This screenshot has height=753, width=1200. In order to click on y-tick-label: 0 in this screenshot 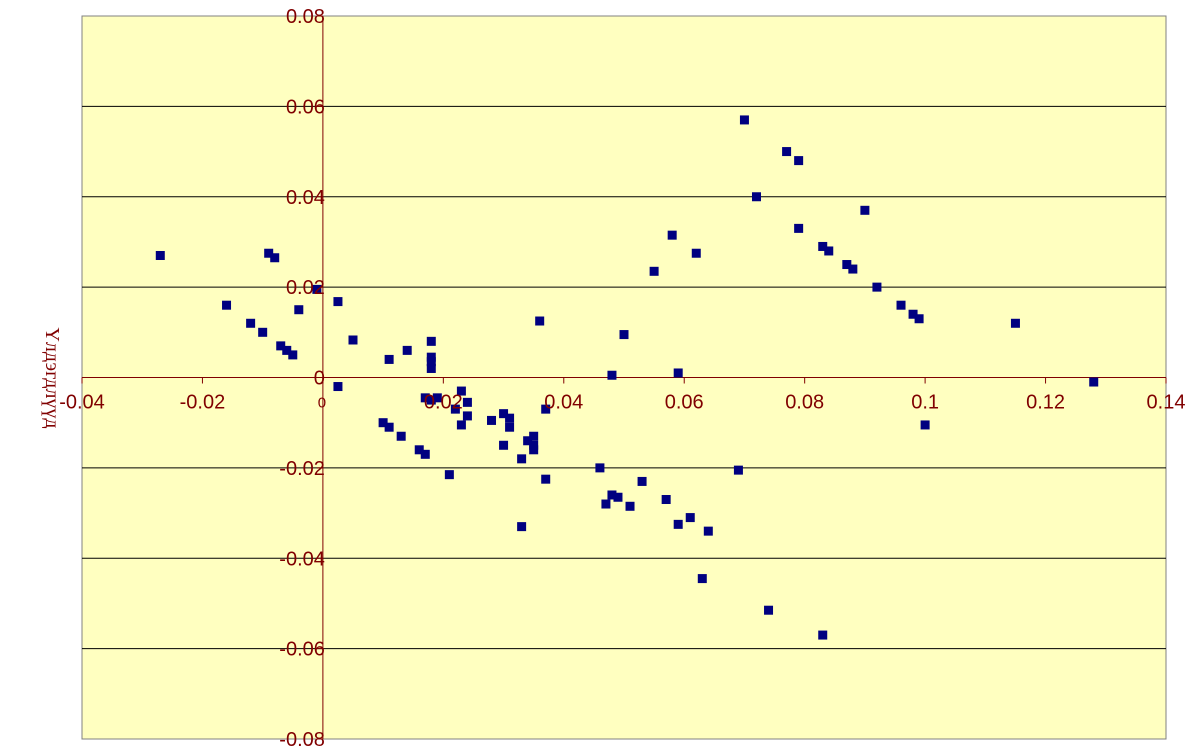, I will do `click(319, 379)`.